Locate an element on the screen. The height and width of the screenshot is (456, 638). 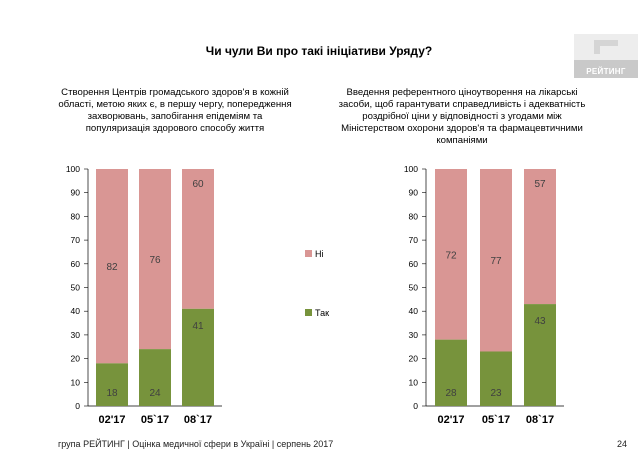
bar-no-value-label: 82 is located at coordinates (112, 267).